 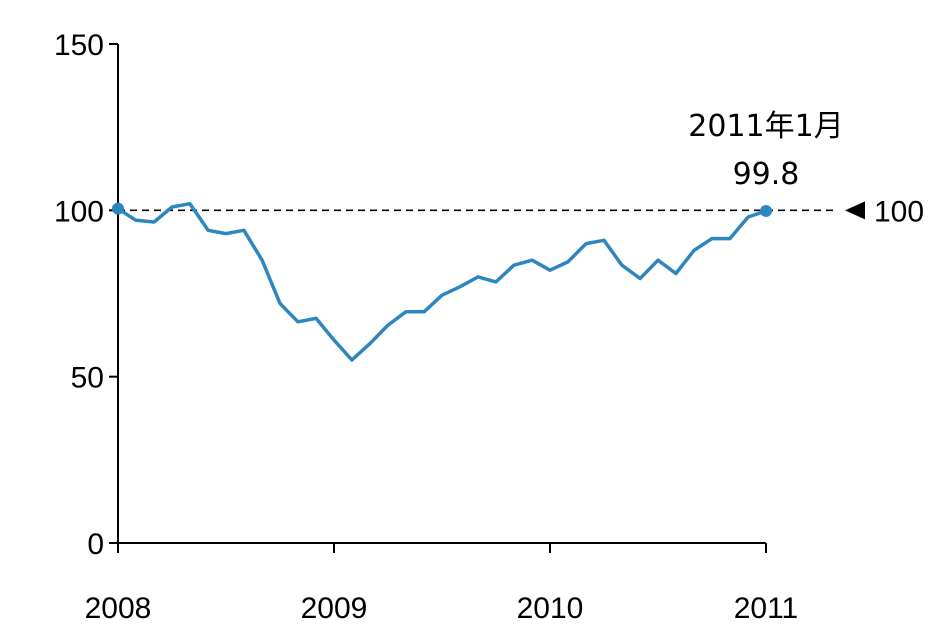 I want to click on annotation-group: 2011年1月 99.8, so click(x=765, y=150).